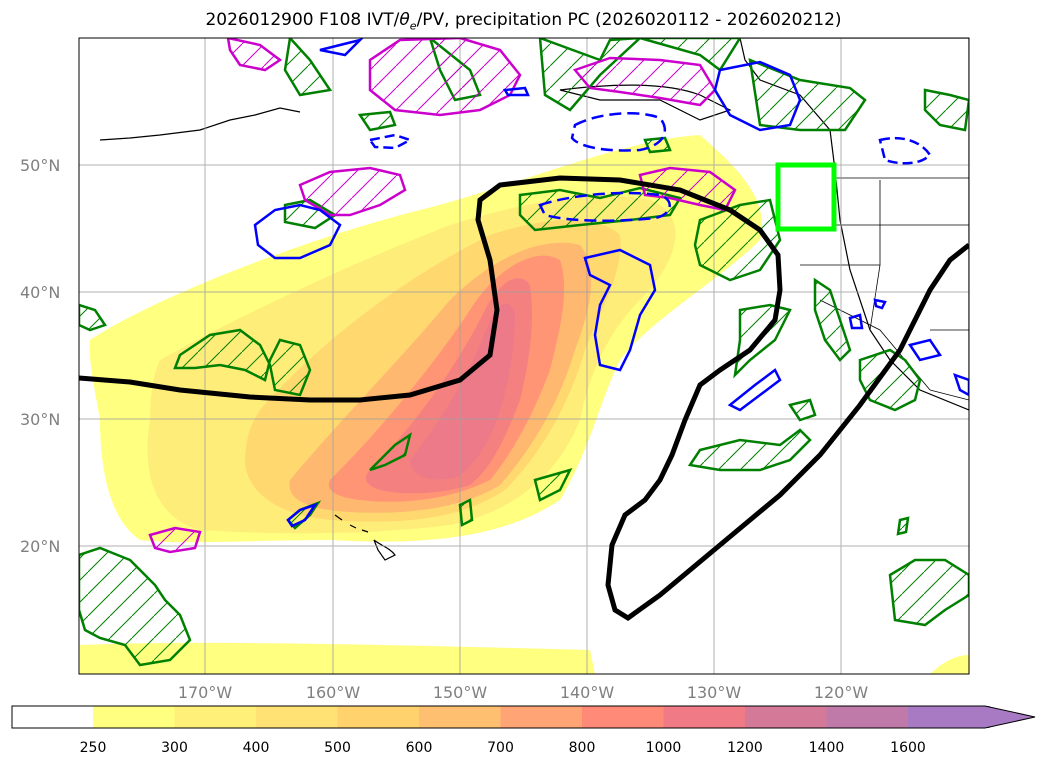 This screenshot has width=1047, height=767. I want to click on colorbar-tick-label: 1600, so click(908, 748).